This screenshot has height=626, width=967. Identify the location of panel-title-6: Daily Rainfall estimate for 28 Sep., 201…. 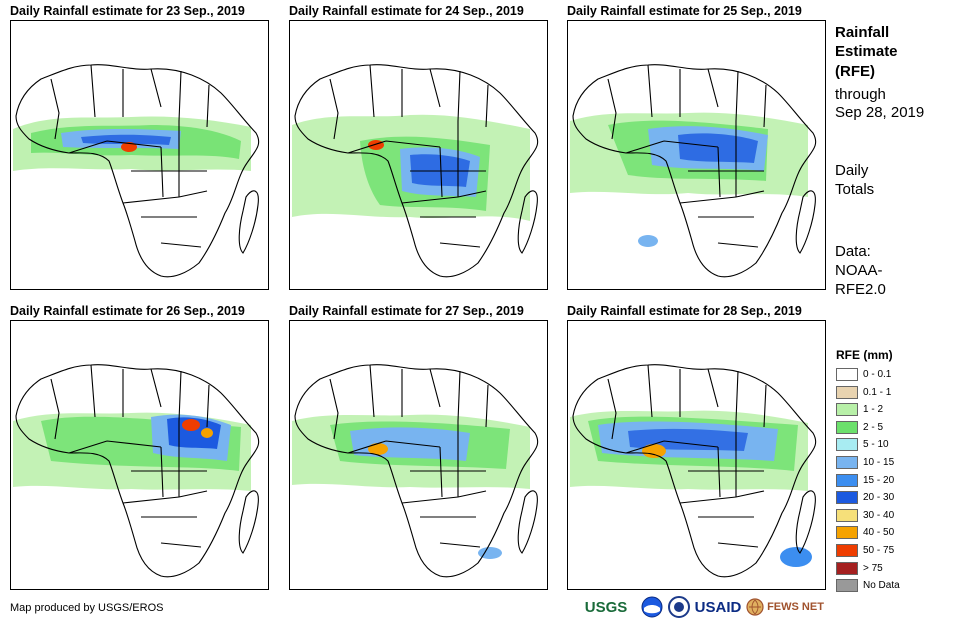
(684, 311).